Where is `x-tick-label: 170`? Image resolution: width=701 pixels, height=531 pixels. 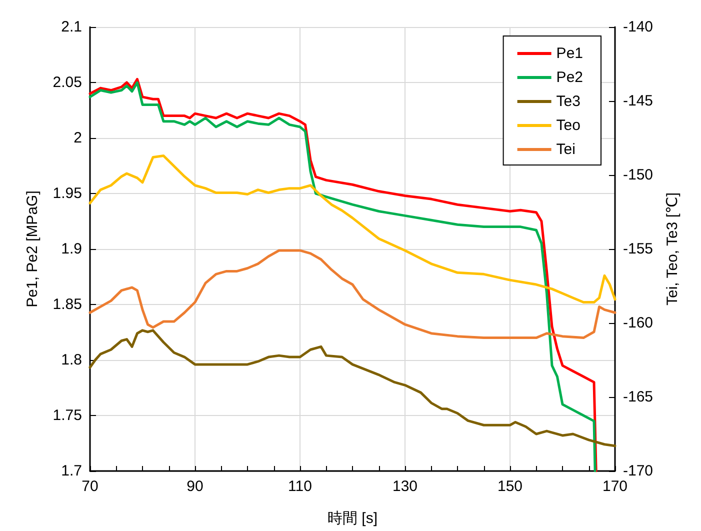
x-tick-label: 170 is located at coordinates (615, 486).